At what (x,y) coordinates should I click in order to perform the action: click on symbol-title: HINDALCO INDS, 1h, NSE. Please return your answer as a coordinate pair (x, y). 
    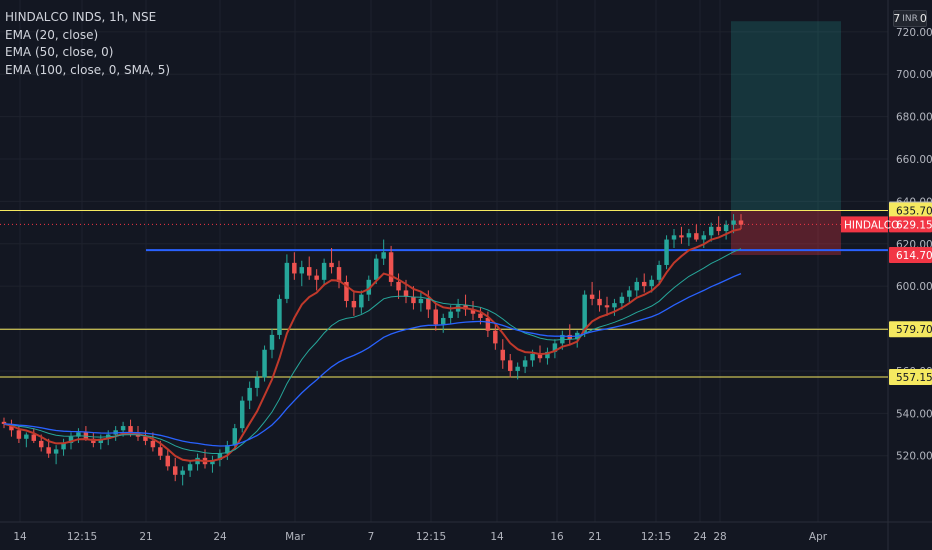
    Looking at the image, I should click on (81, 17).